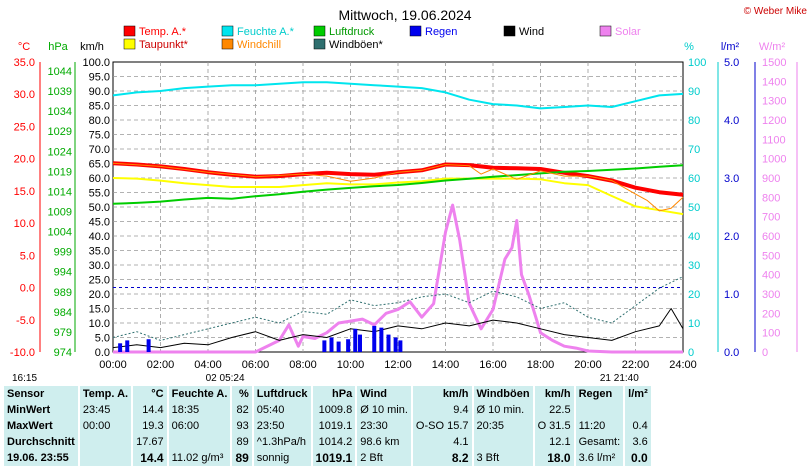 Image resolution: width=810 pixels, height=471 pixels. I want to click on pressure-tick-label: 1029, so click(60, 132).